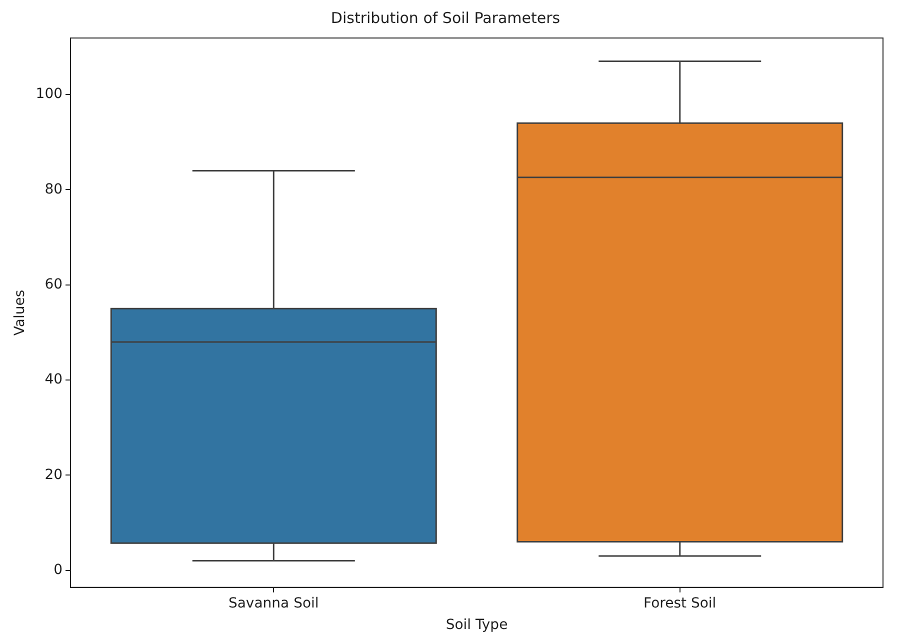 The width and height of the screenshot is (897, 640). What do you see at coordinates (53, 189) in the screenshot?
I see `y-tick-label: 80` at bounding box center [53, 189].